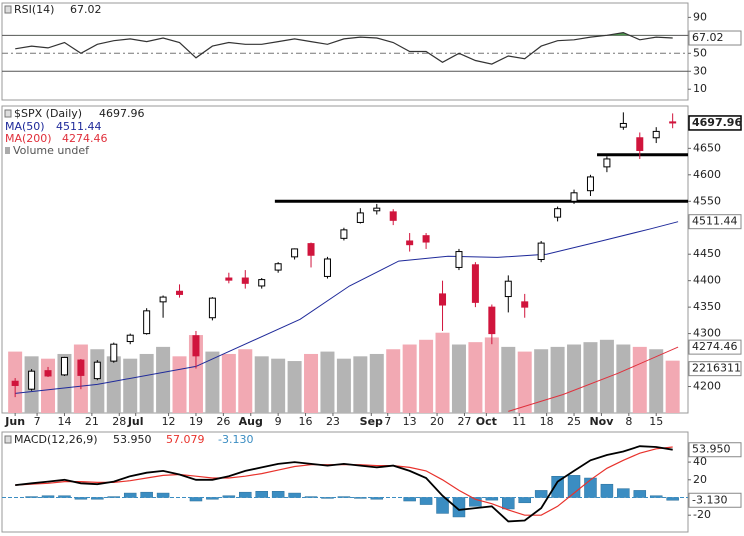 This screenshot has height=536, width=744. I want to click on x-tick-label: 14, so click(64, 421).